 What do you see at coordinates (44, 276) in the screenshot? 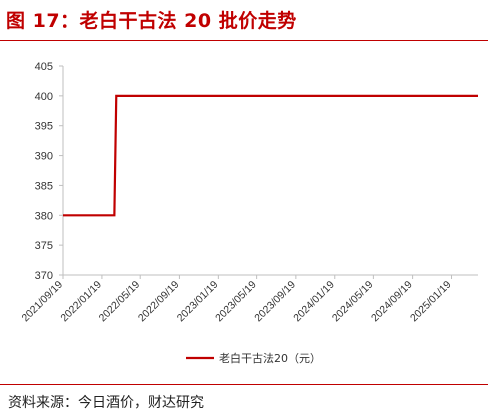
I see `y-tick-label: 370` at bounding box center [44, 276].